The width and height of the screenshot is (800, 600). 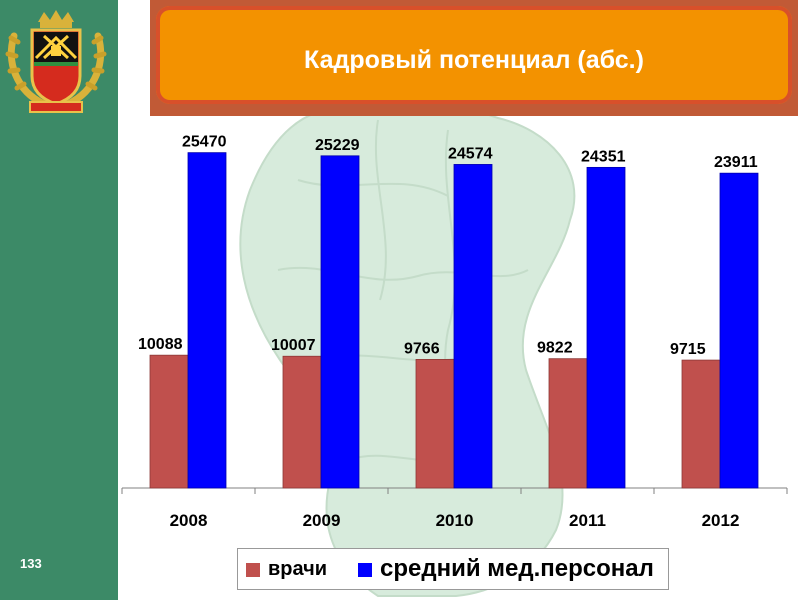 What do you see at coordinates (470, 153) in the screenshot?
I see `data-label-nurses-2010: 24574` at bounding box center [470, 153].